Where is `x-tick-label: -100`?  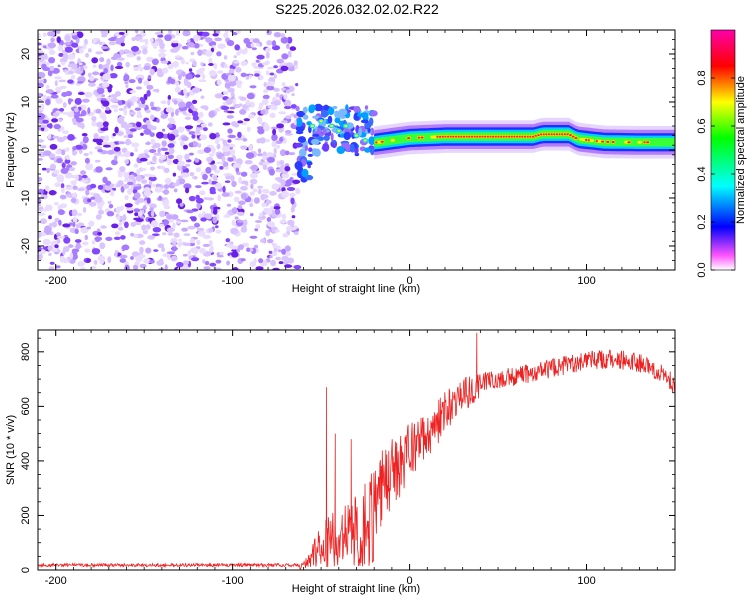
x-tick-label: -100 is located at coordinates (233, 281).